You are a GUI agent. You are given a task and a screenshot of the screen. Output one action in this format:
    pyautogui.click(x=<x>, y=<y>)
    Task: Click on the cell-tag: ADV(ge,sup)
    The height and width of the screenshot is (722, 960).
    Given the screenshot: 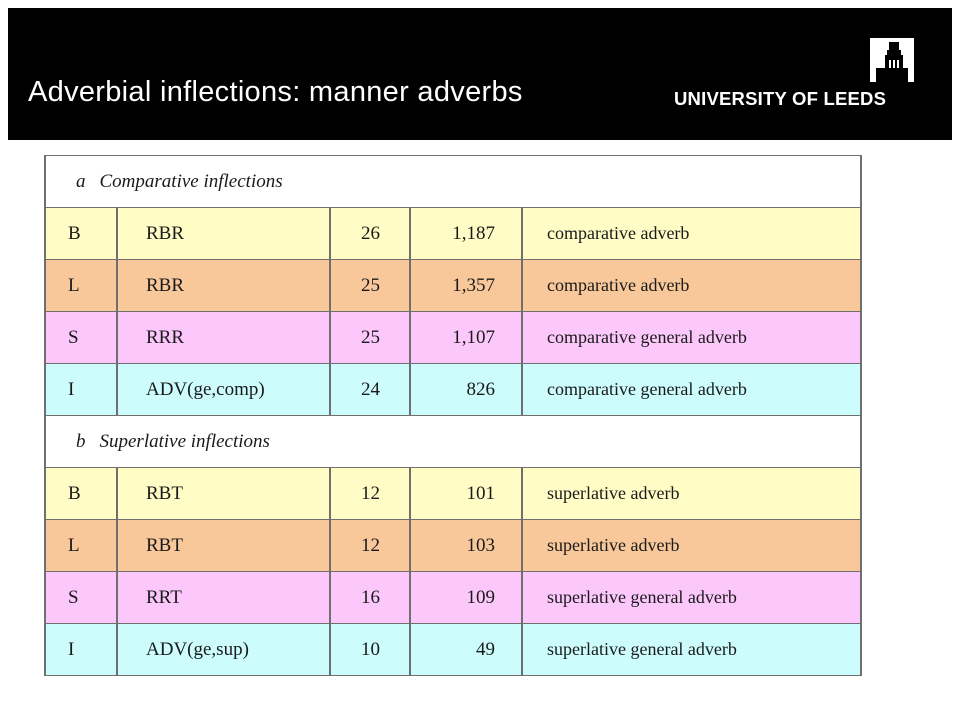 What is the action you would take?
    pyautogui.click(x=223, y=649)
    